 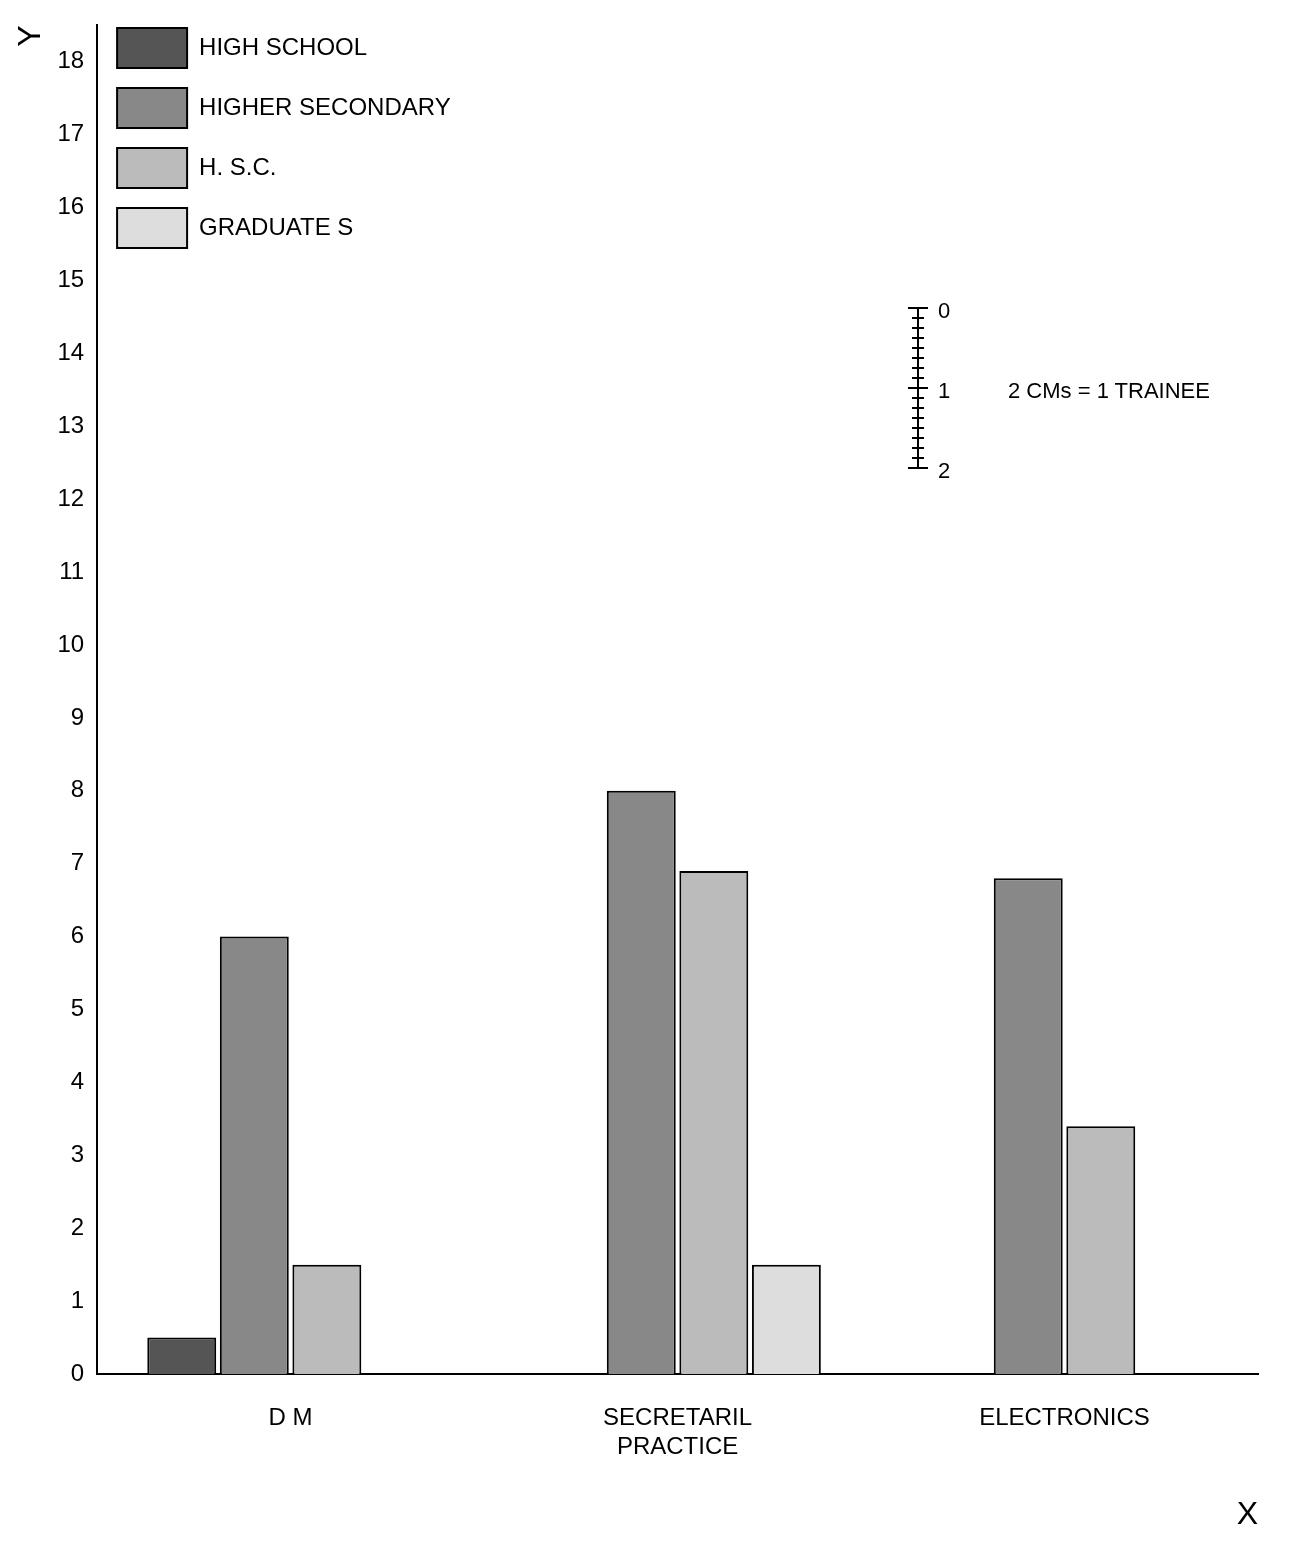 What do you see at coordinates (944, 311) in the screenshot?
I see `annotation: 0` at bounding box center [944, 311].